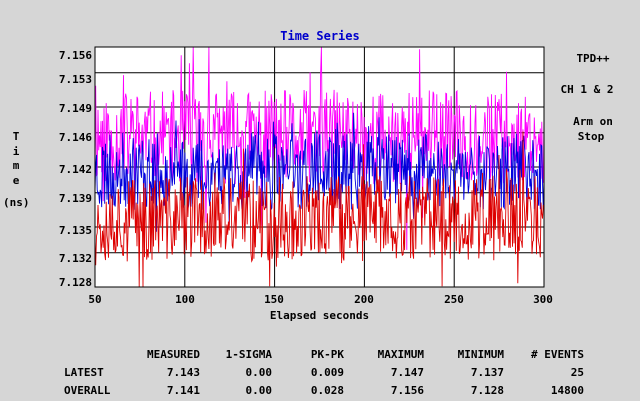 The height and width of the screenshot is (401, 640). I want to click on y-tick-label: 7.153, so click(75, 79).